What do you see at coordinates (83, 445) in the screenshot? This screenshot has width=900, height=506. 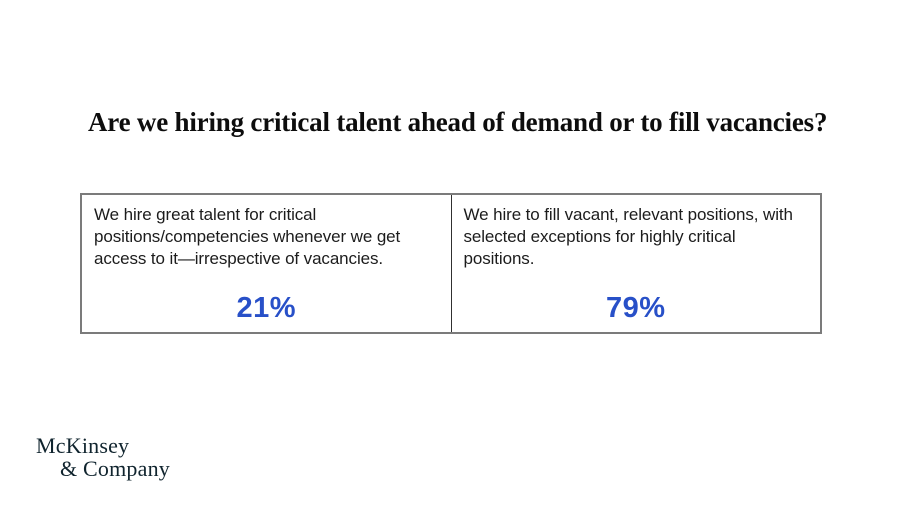 I see `logo-line1: McKinsey` at bounding box center [83, 445].